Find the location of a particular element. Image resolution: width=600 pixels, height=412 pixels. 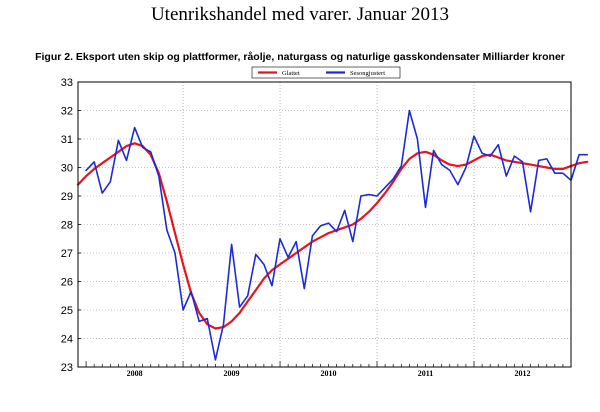

legend-label-glattet: Glattet is located at coordinates (291, 73).